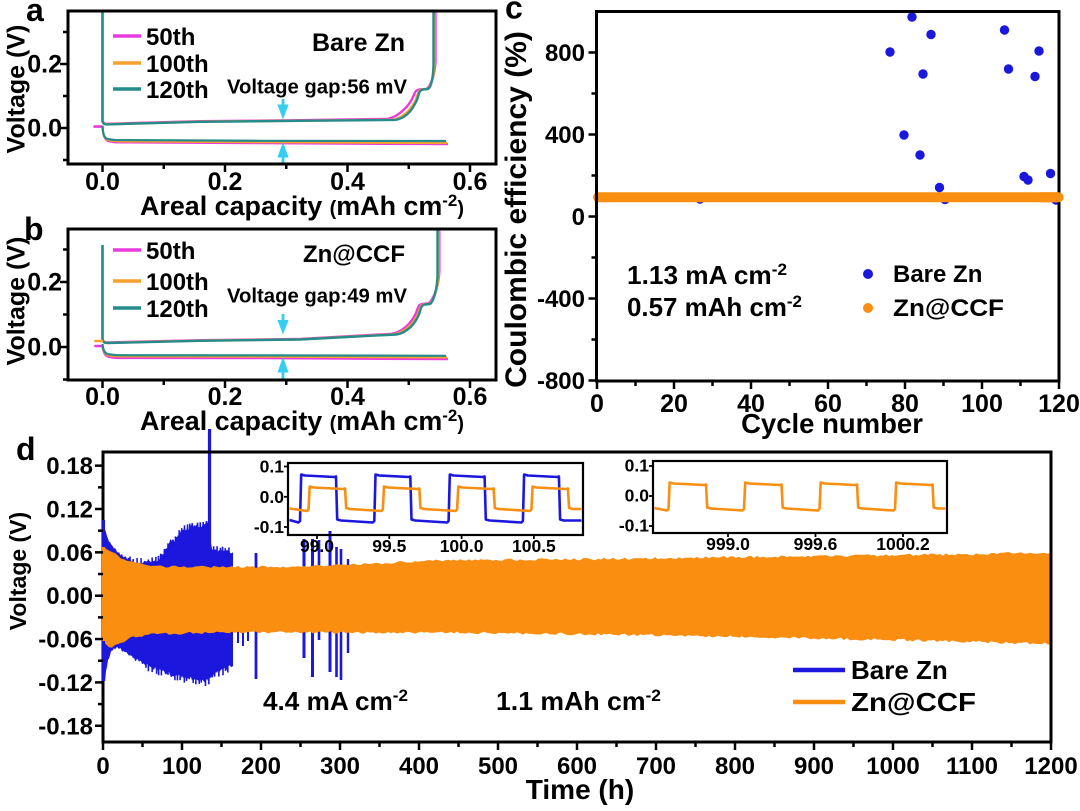 The height and width of the screenshot is (811, 1080). What do you see at coordinates (69, 553) in the screenshot?
I see `svg-text: 0.06` at bounding box center [69, 553].